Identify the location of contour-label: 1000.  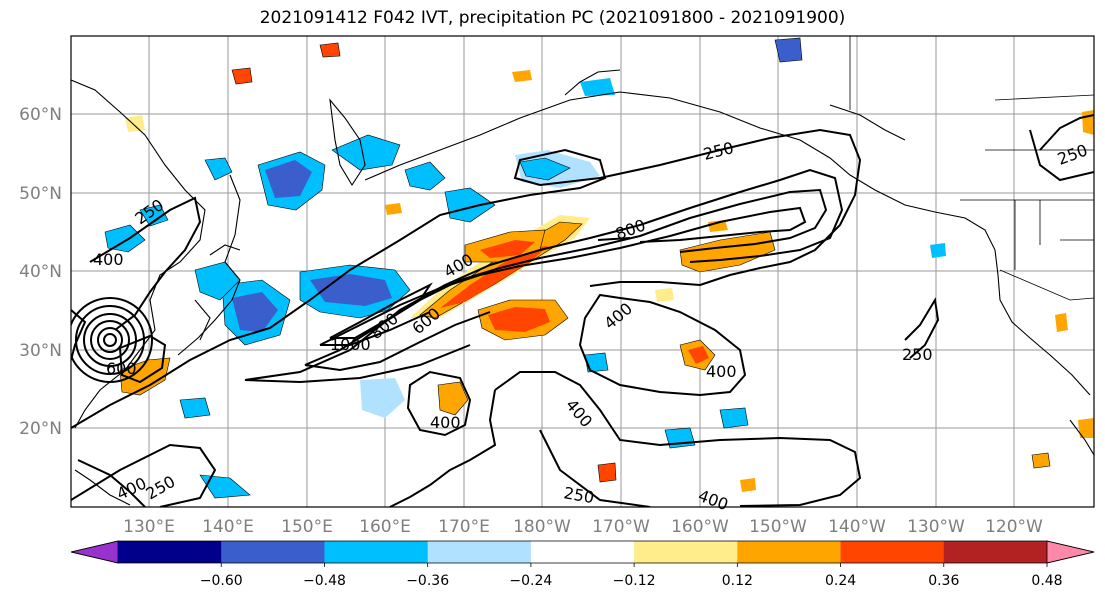
(350, 344).